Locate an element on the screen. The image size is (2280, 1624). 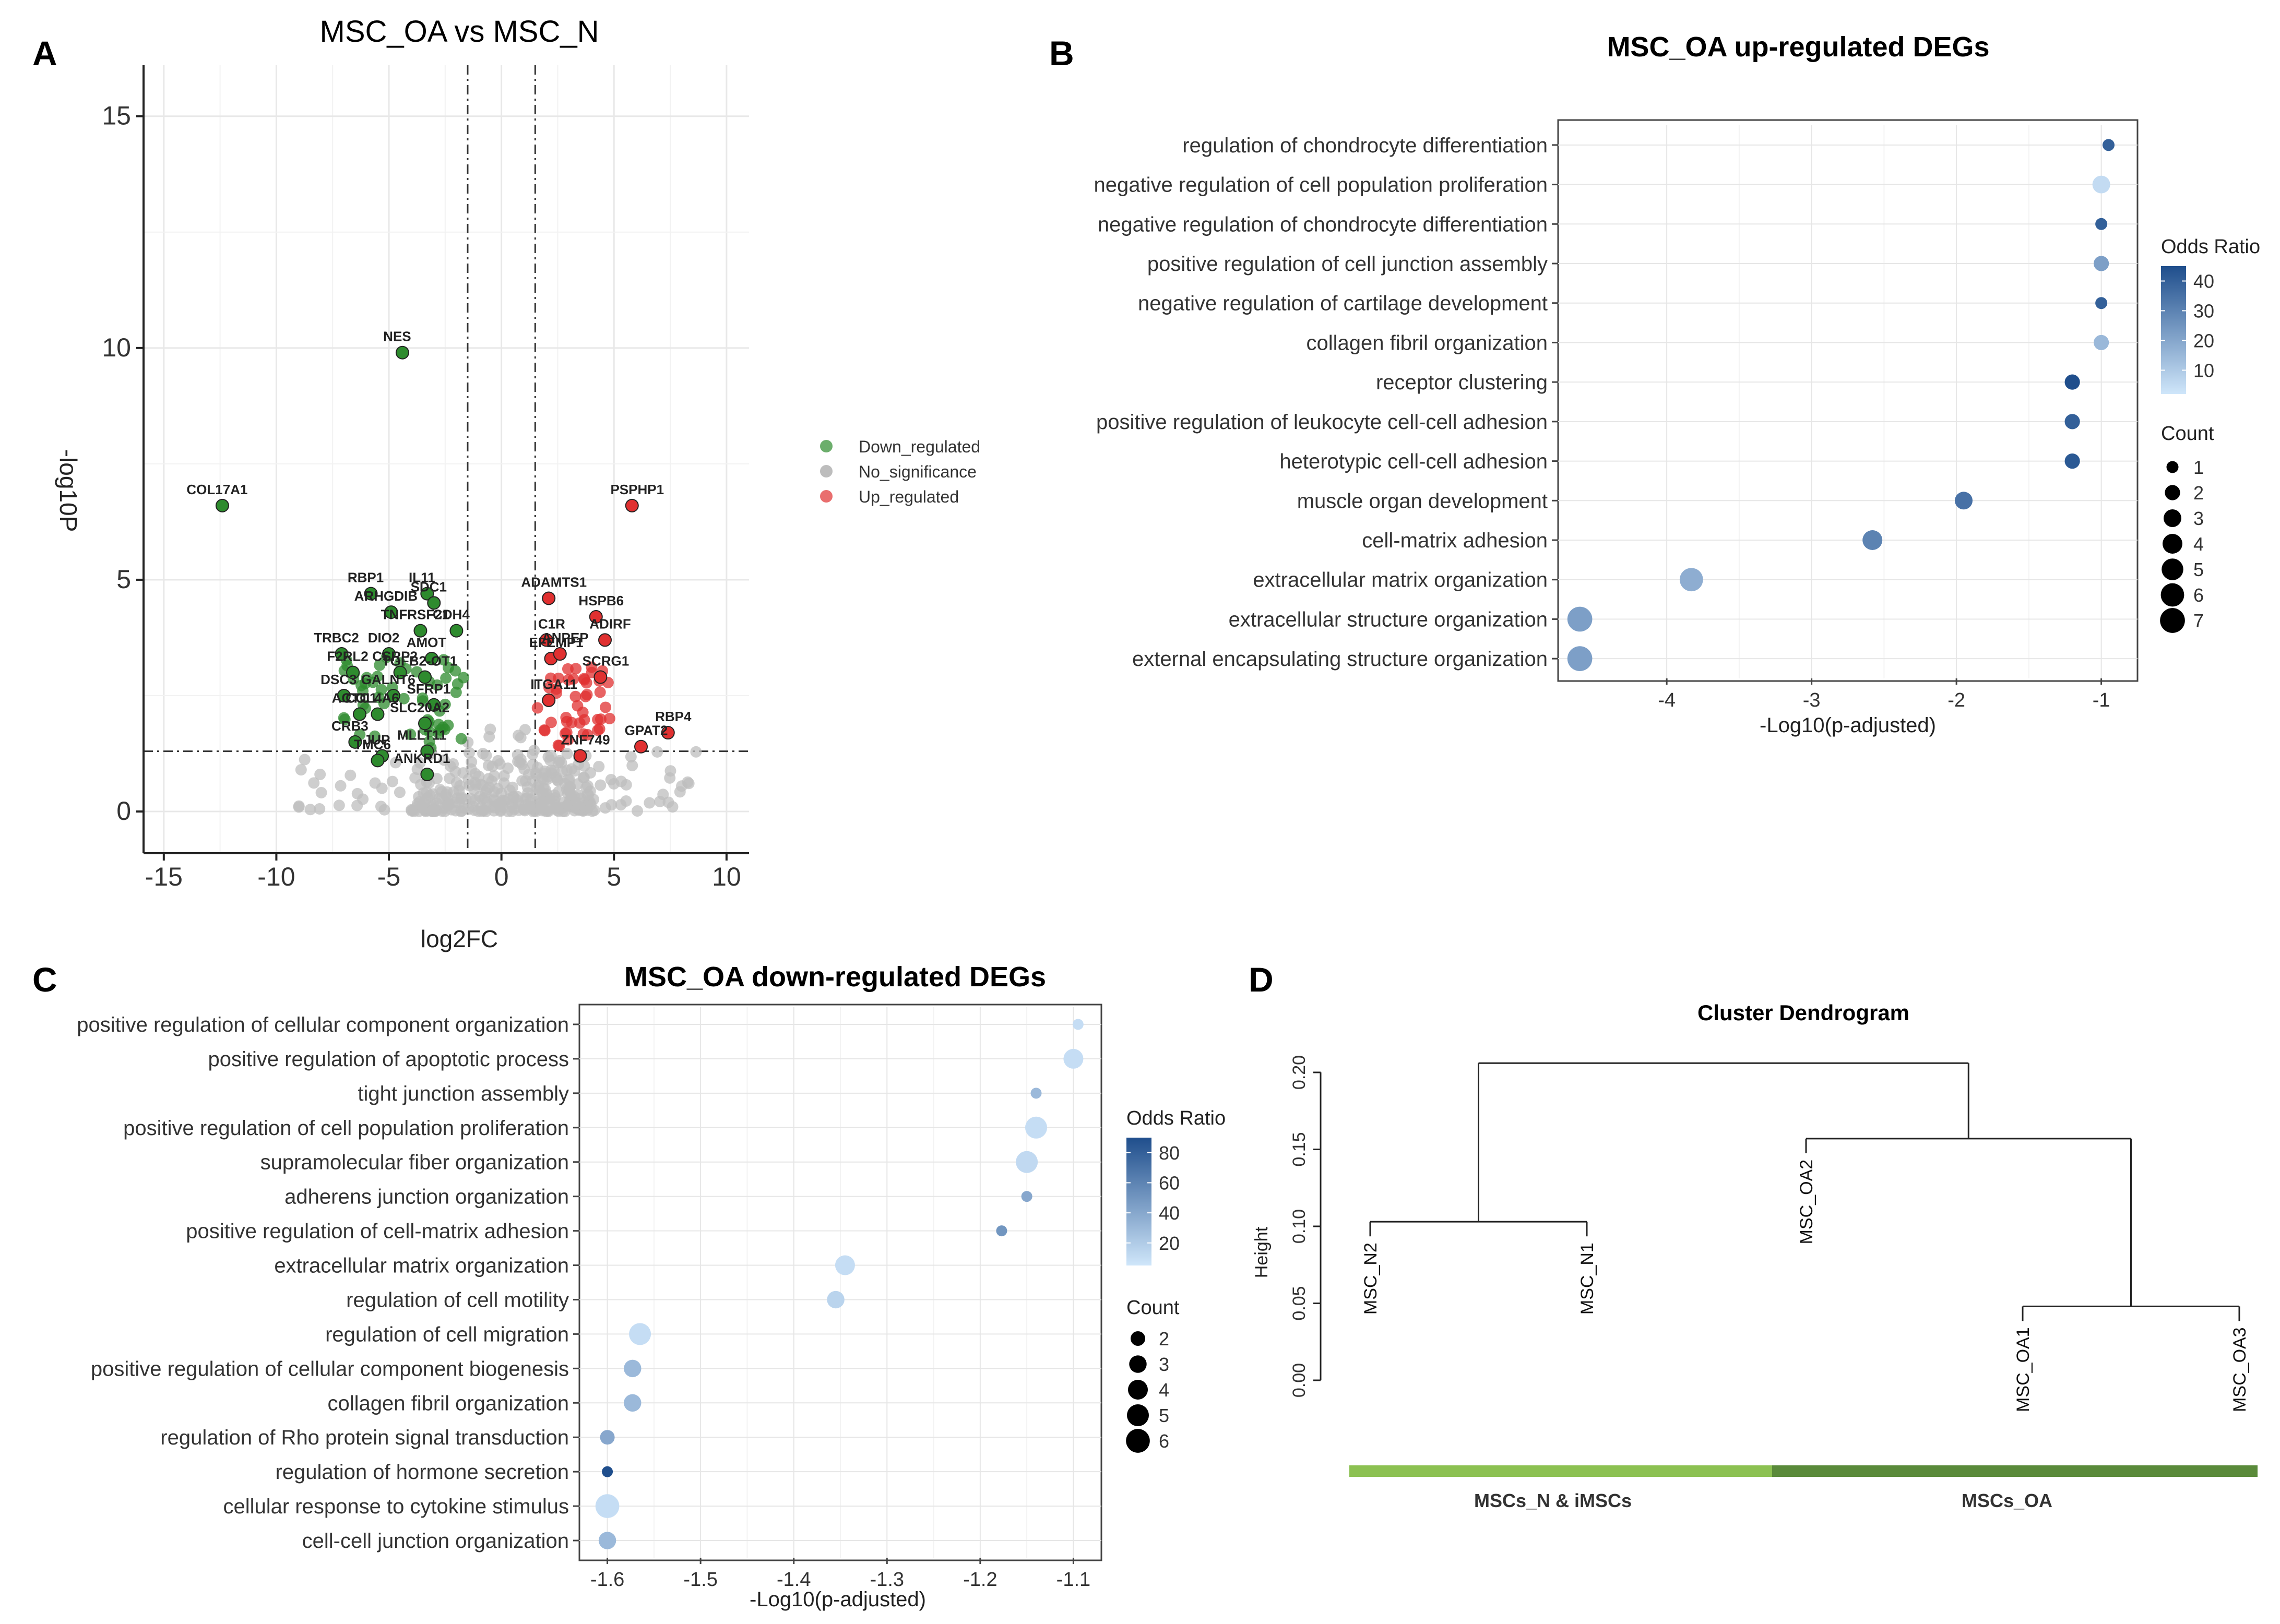
legend-none-dot is located at coordinates (826, 471).